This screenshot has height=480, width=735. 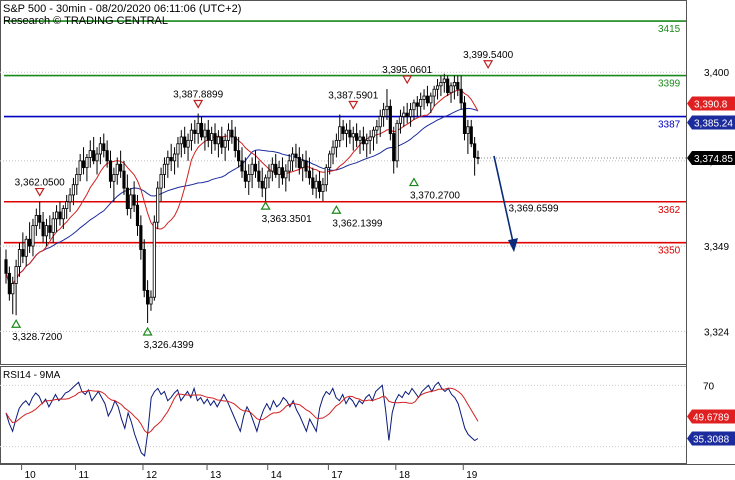 What do you see at coordinates (32, 375) in the screenshot?
I see `rsi-label: RSI14 - 9MA` at bounding box center [32, 375].